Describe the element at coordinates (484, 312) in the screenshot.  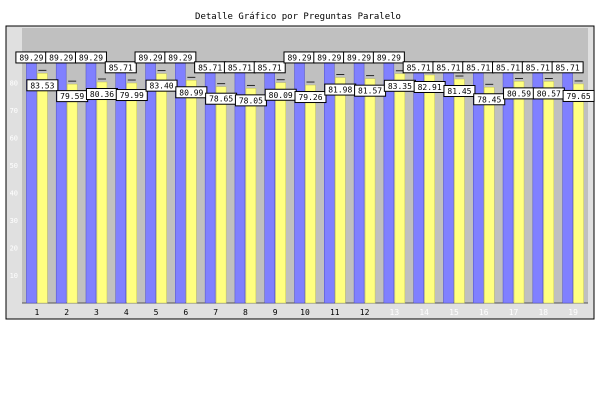
I see `x-tick-label: 16` at that location.